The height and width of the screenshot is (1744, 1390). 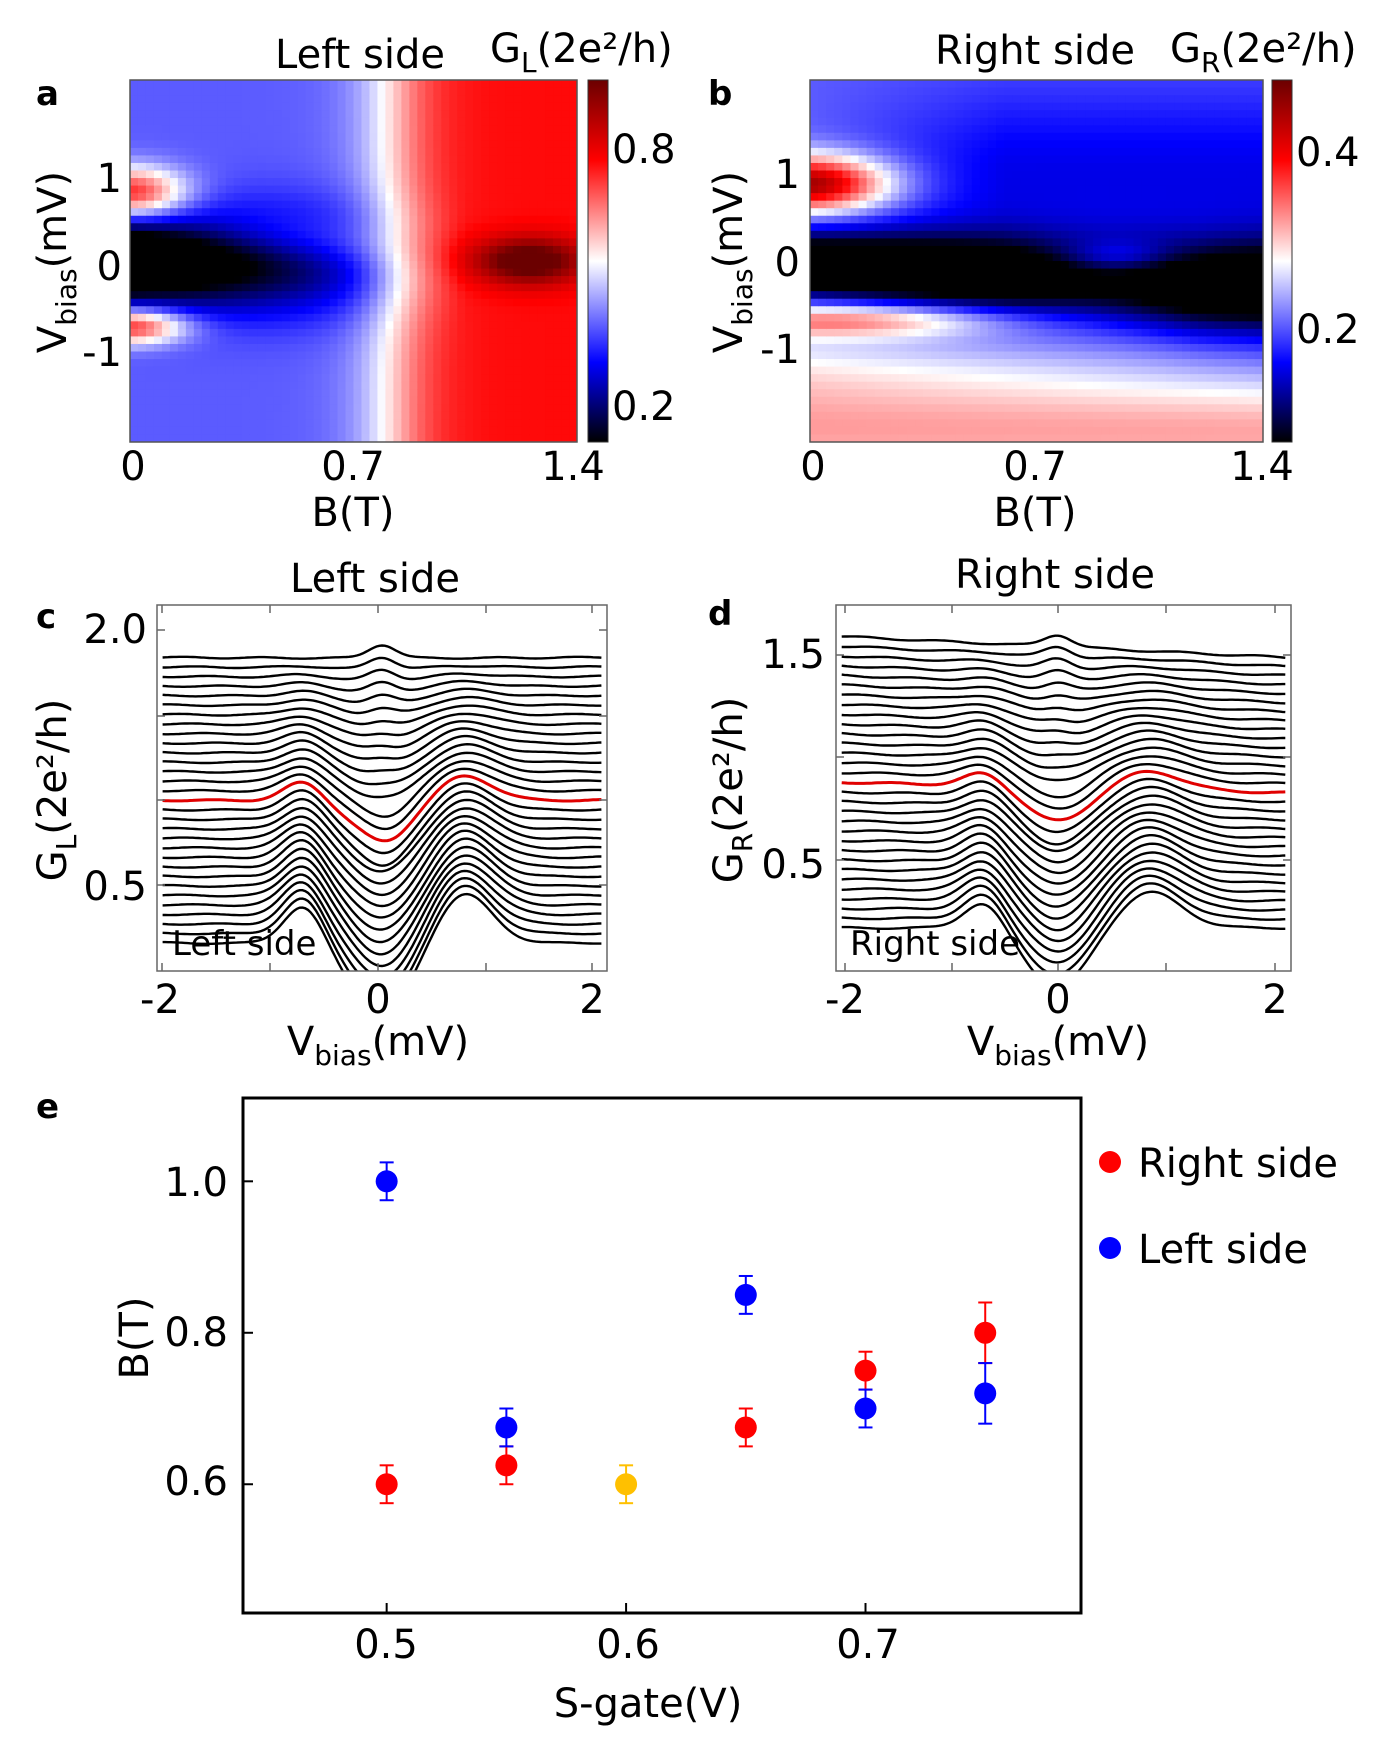 What do you see at coordinates (360, 55) in the screenshot?
I see `panel-a-title: Left side` at bounding box center [360, 55].